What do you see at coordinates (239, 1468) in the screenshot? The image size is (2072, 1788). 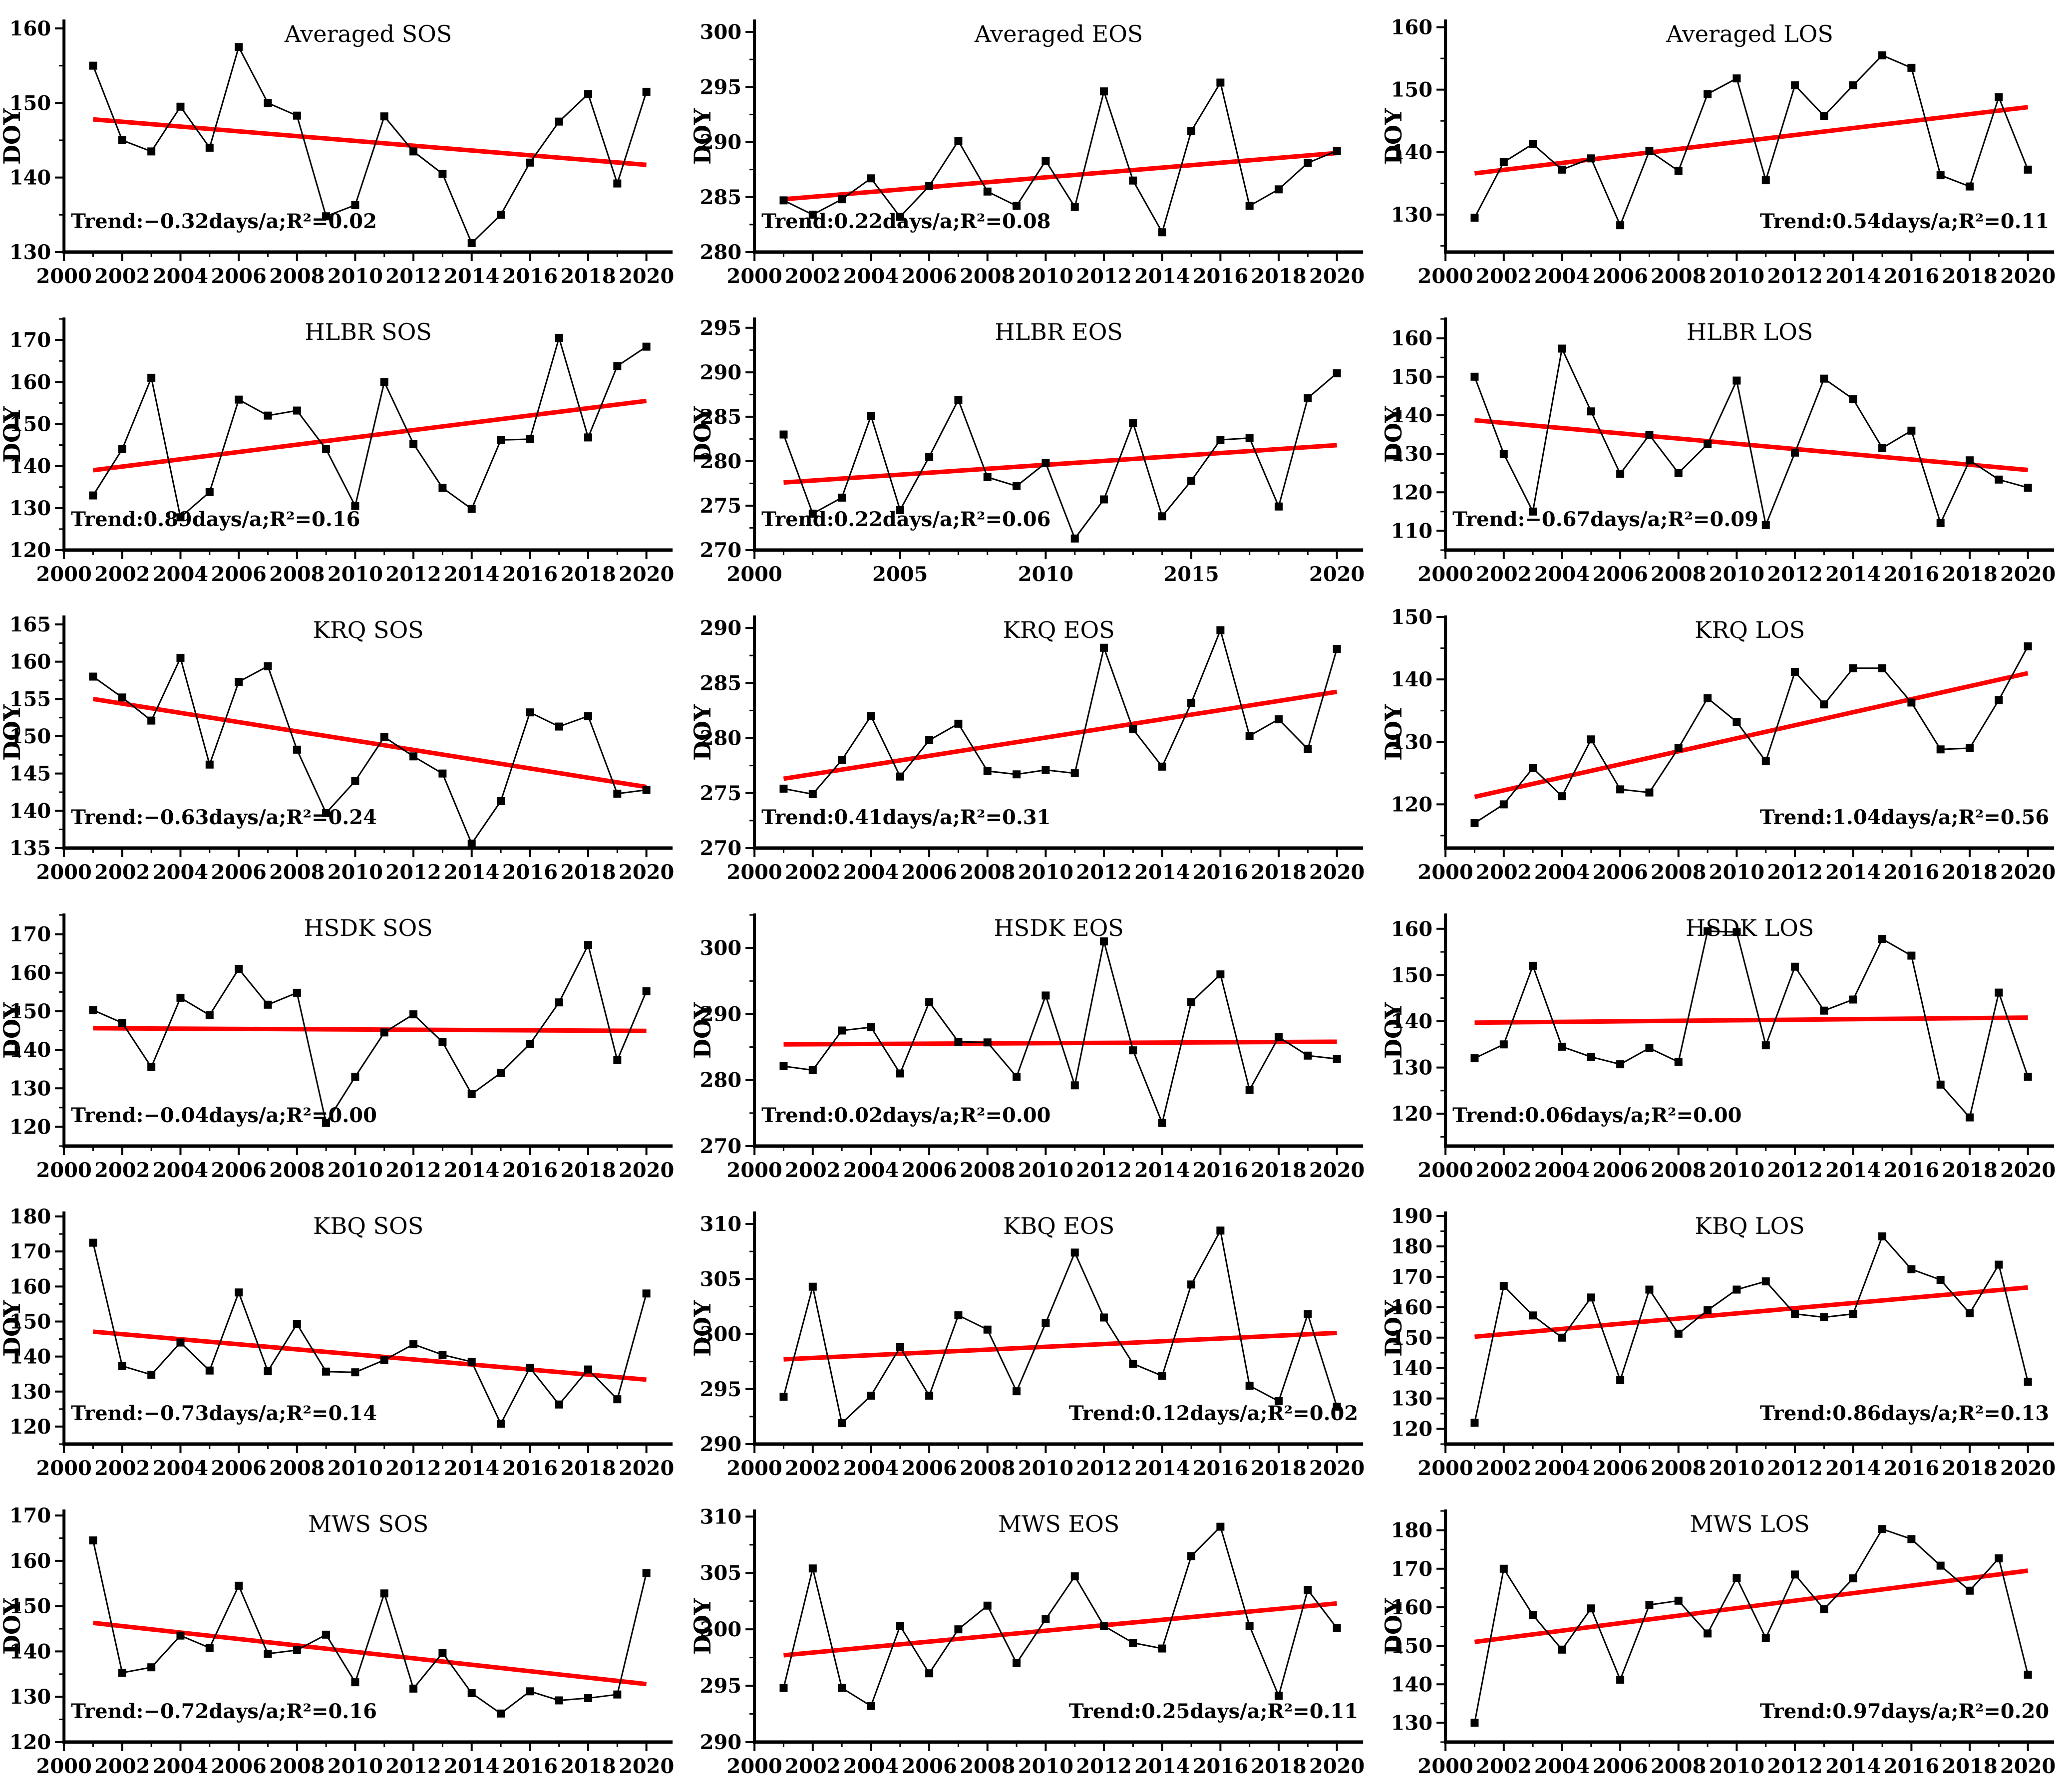 I see `x-tick-label: 2006` at bounding box center [239, 1468].